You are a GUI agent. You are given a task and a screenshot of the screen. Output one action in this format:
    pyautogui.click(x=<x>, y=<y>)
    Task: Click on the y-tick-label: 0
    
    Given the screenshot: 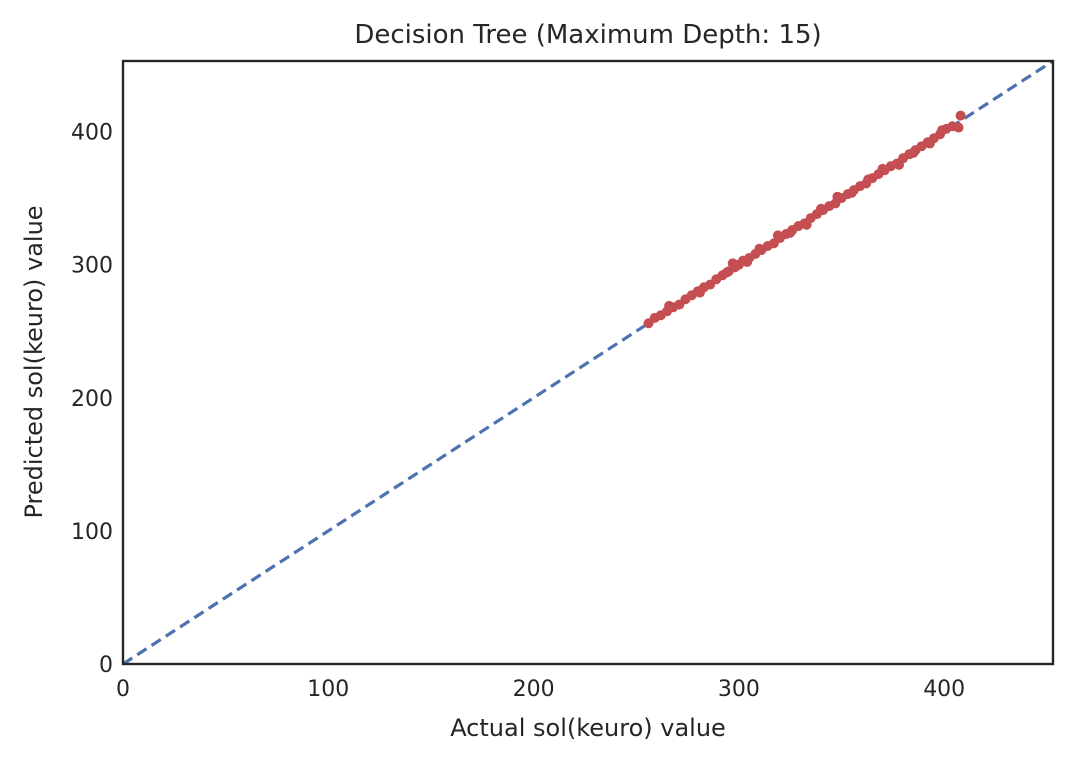 What is the action you would take?
    pyautogui.click(x=106, y=665)
    